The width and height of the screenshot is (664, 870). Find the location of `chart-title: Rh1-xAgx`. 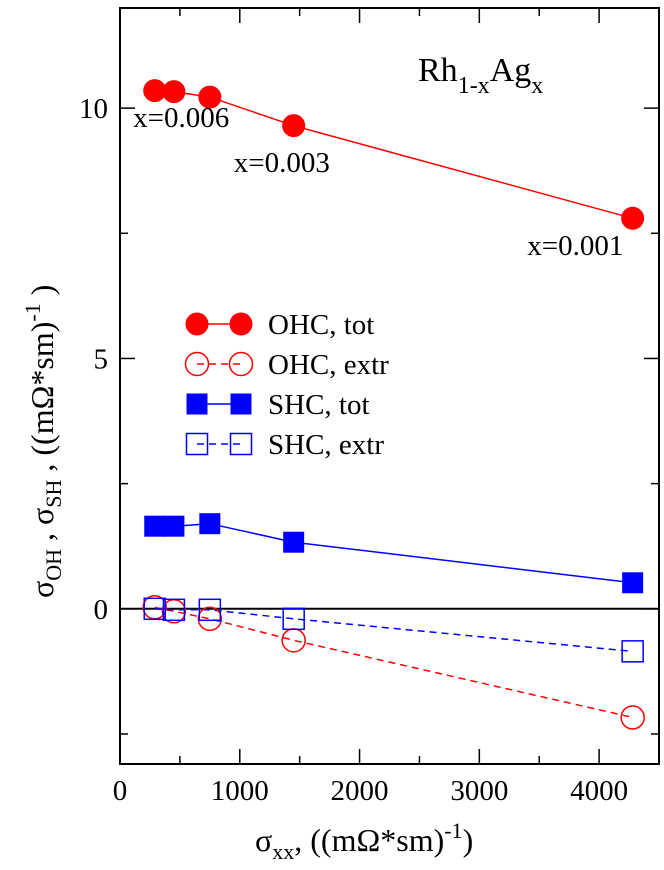

chart-title: Rh1-xAgx is located at coordinates (480, 75).